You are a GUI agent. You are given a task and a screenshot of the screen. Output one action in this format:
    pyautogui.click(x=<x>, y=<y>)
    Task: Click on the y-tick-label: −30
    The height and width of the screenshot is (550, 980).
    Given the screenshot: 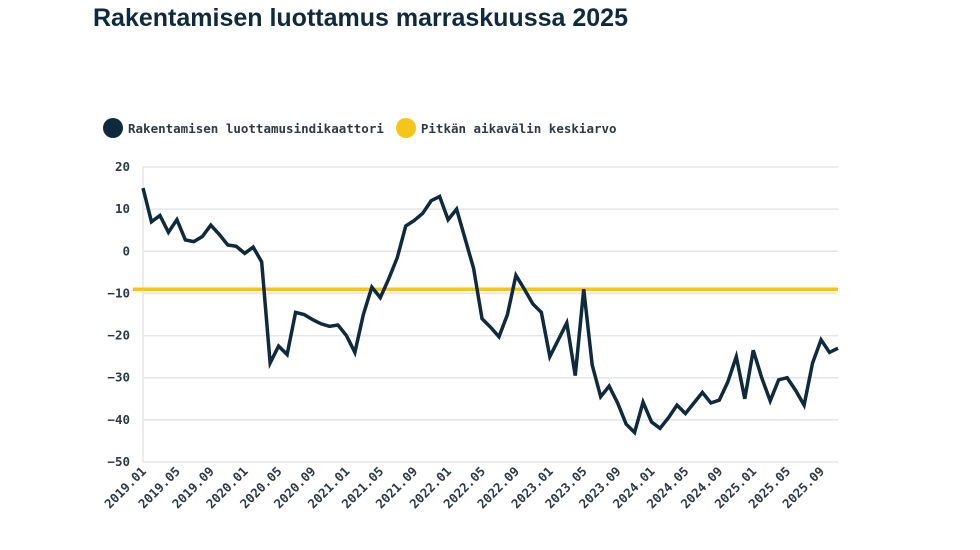 What is the action you would take?
    pyautogui.click(x=118, y=377)
    